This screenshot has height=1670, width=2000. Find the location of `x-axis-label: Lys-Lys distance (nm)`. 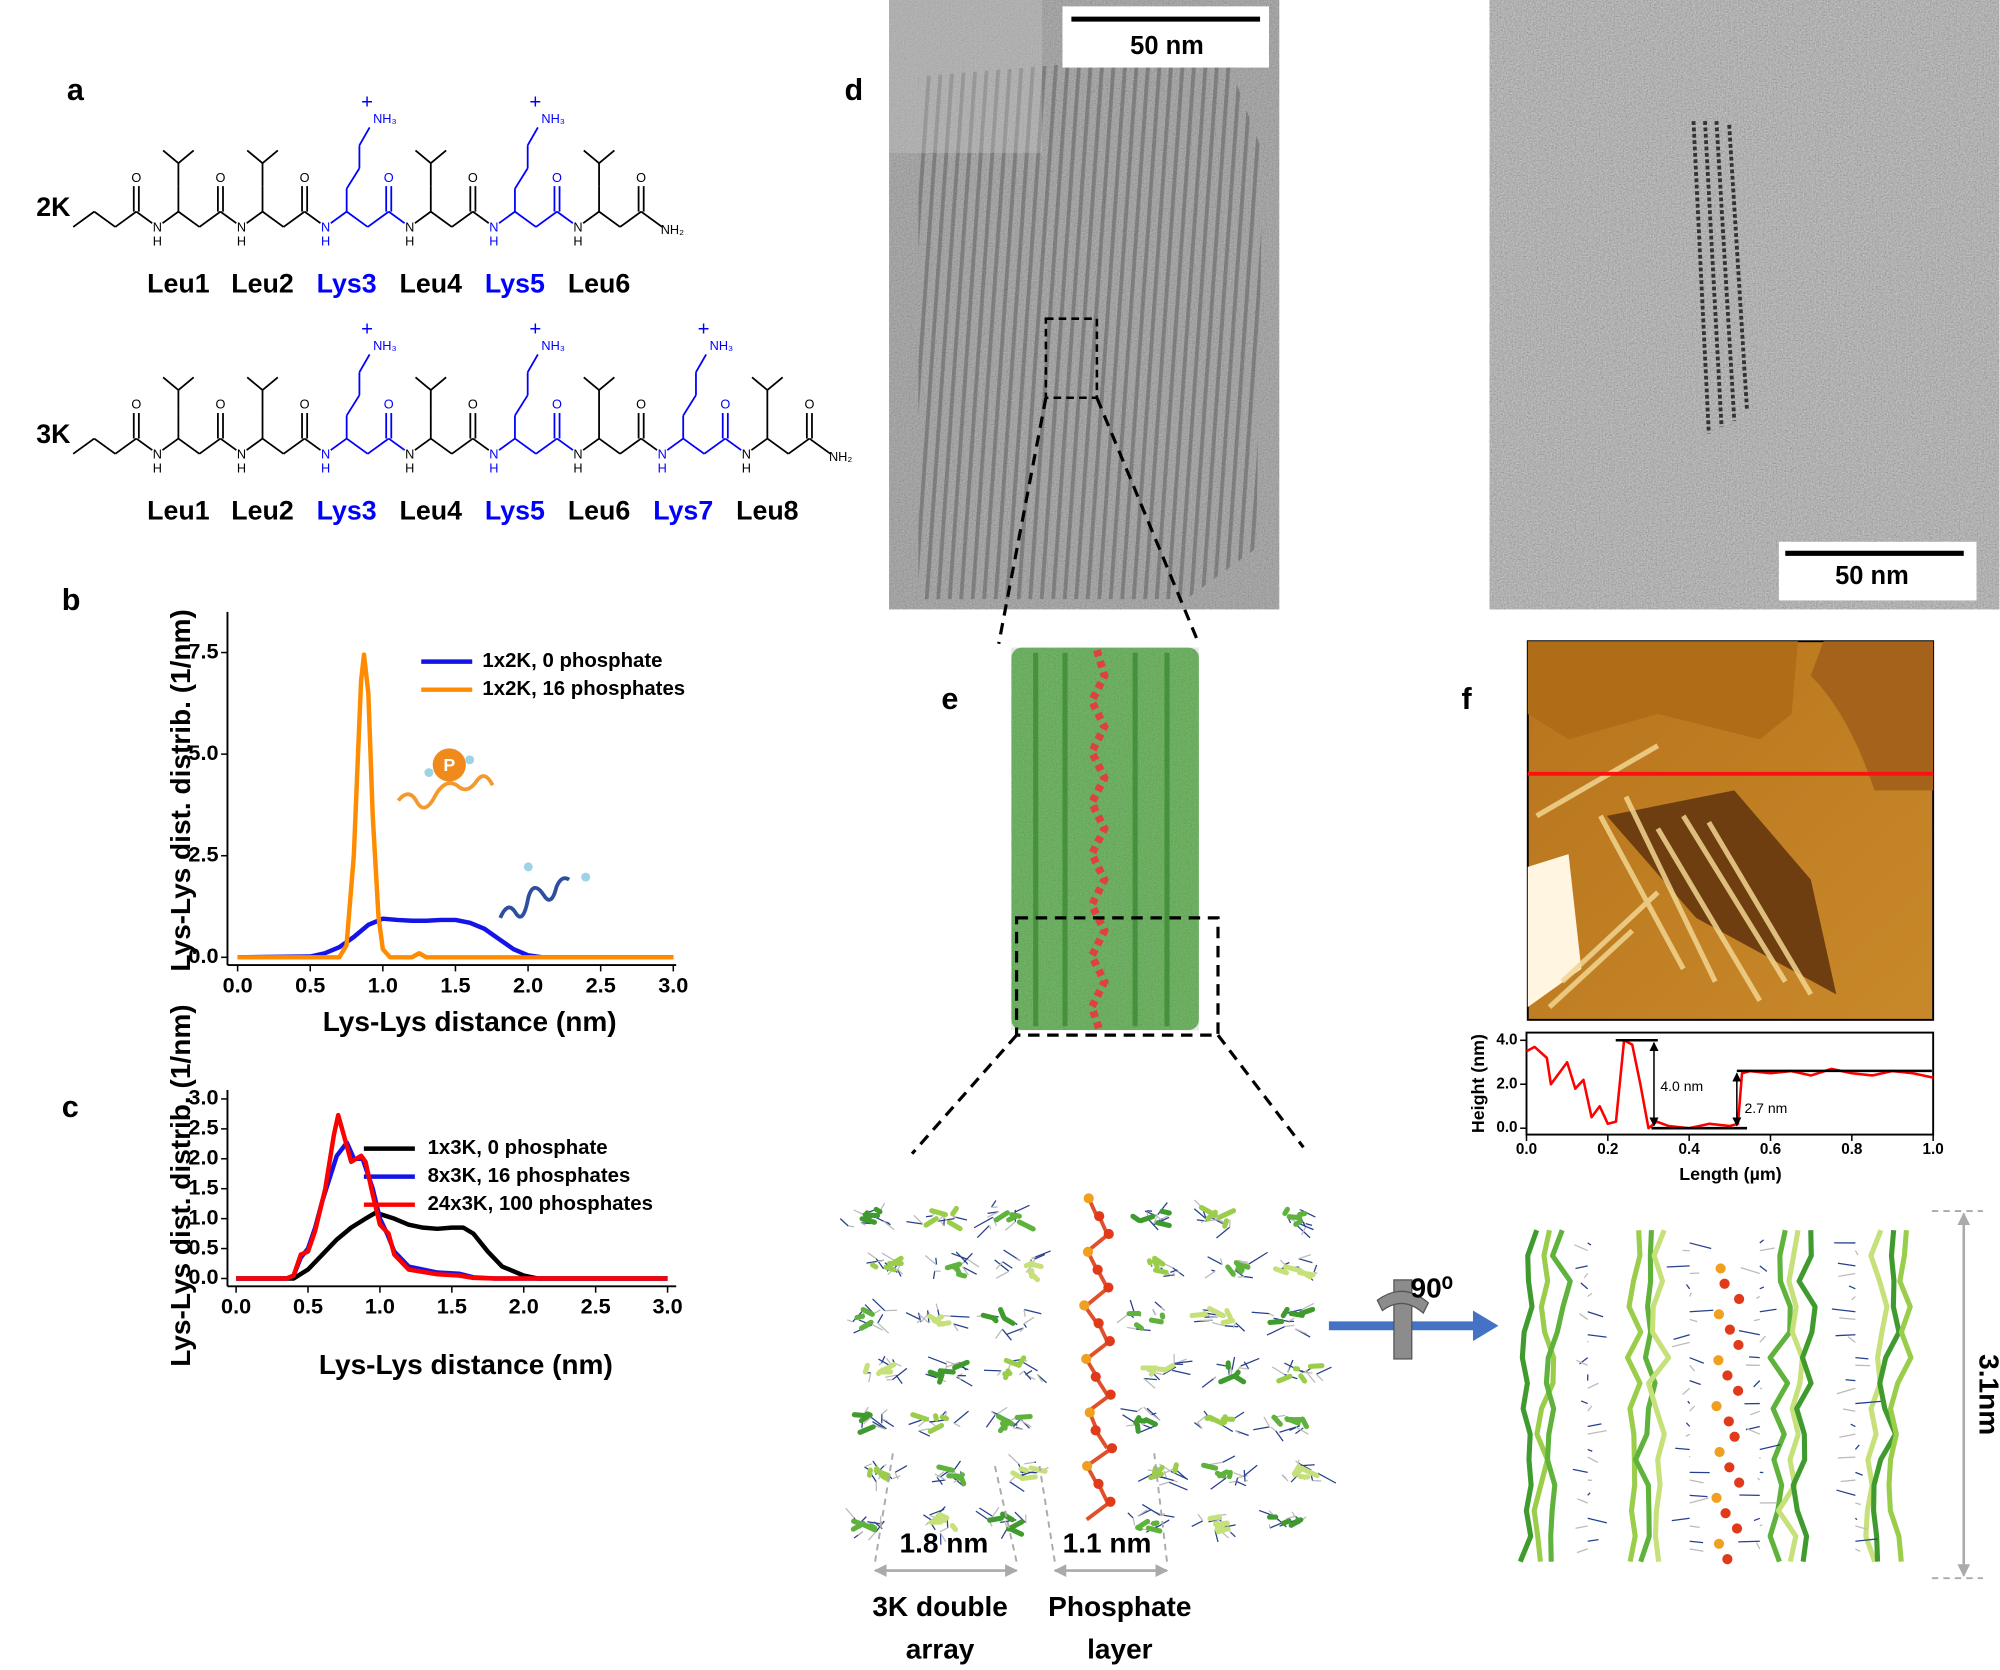

x-axis-label: Lys-Lys distance (nm) is located at coordinates (466, 1364).